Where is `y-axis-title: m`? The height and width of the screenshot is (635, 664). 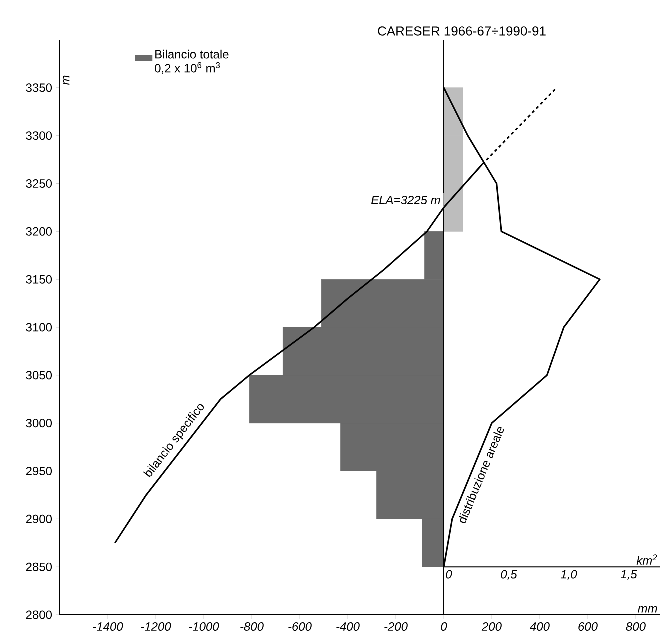
y-axis-title: m is located at coordinates (66, 81).